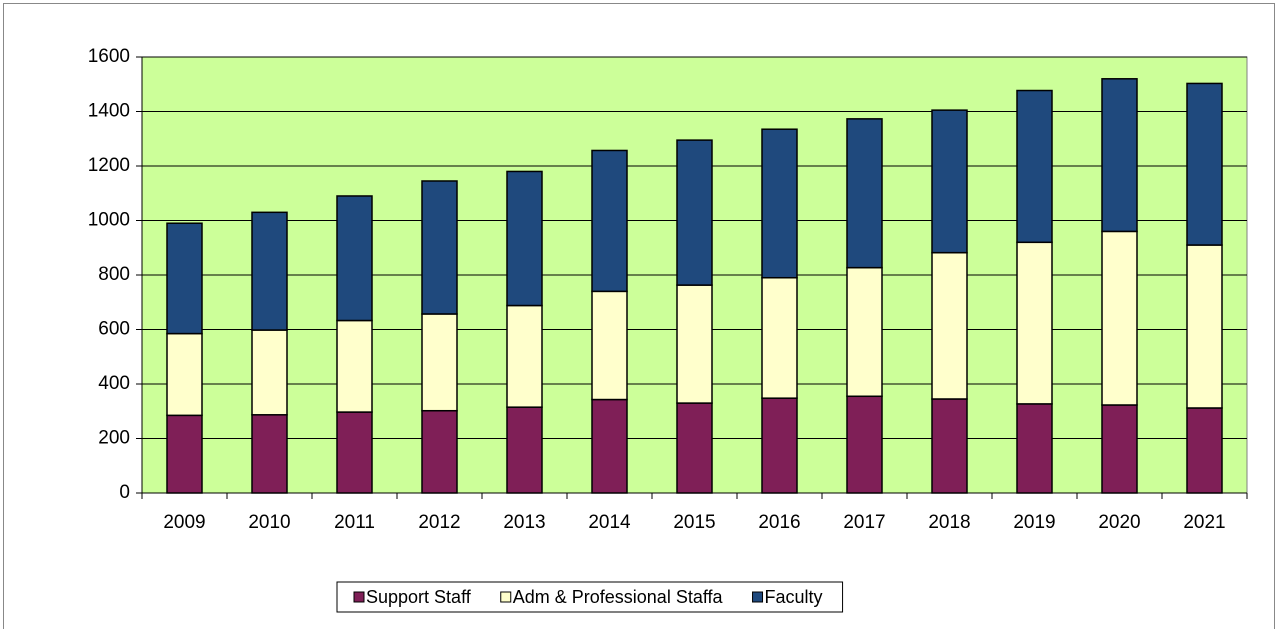 The height and width of the screenshot is (629, 1279). What do you see at coordinates (609, 522) in the screenshot?
I see `x-tick-label: 2014` at bounding box center [609, 522].